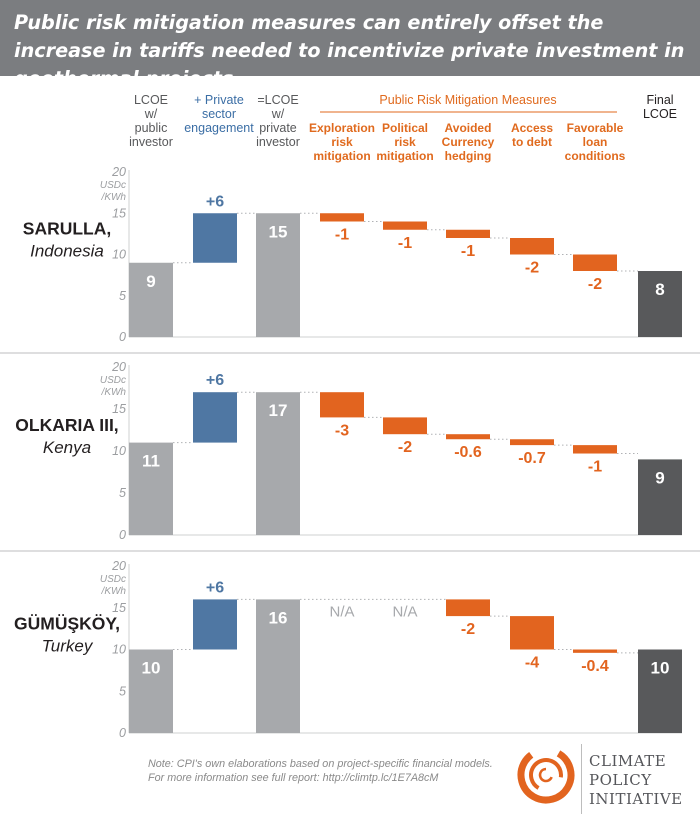 The height and width of the screenshot is (827, 700). What do you see at coordinates (468, 142) in the screenshot?
I see `header-measure-3: Avoided Currency hedging` at bounding box center [468, 142].